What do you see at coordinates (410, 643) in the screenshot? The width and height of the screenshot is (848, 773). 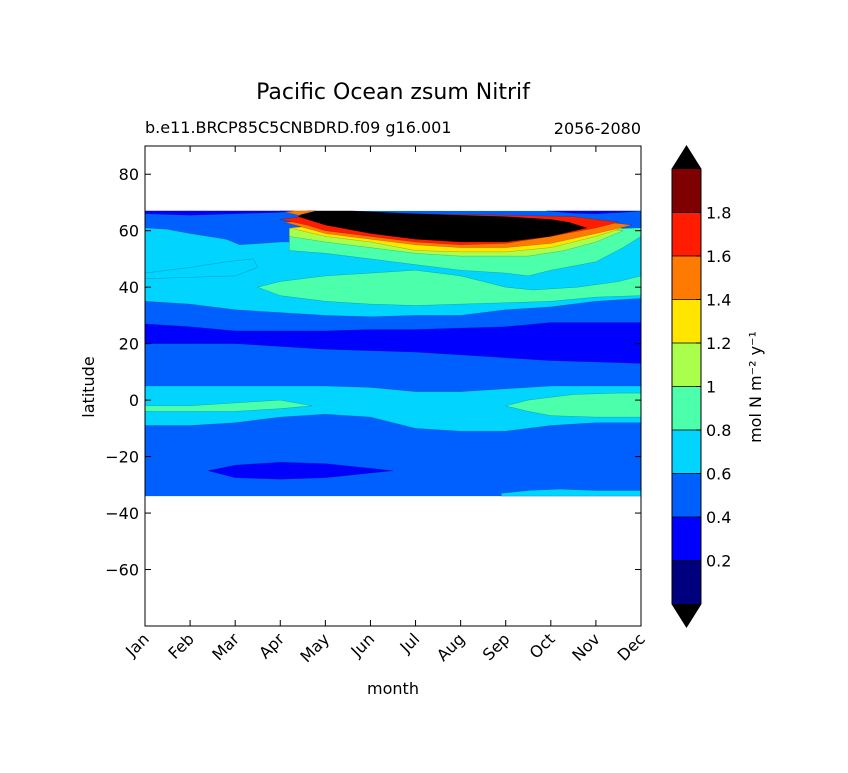 I see `x-tick-label: Jul` at bounding box center [410, 643].